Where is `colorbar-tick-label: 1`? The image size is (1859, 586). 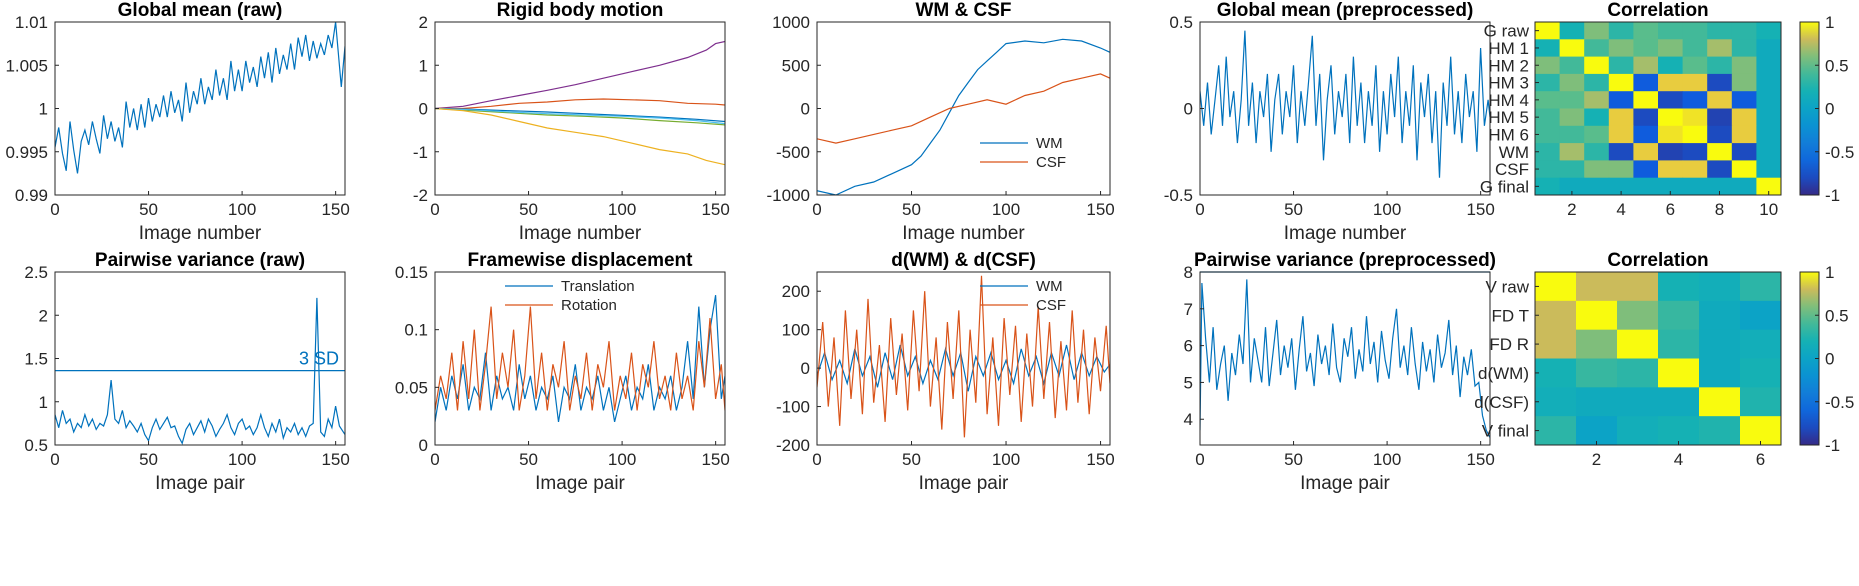 colorbar-tick-label: 1 is located at coordinates (1829, 272).